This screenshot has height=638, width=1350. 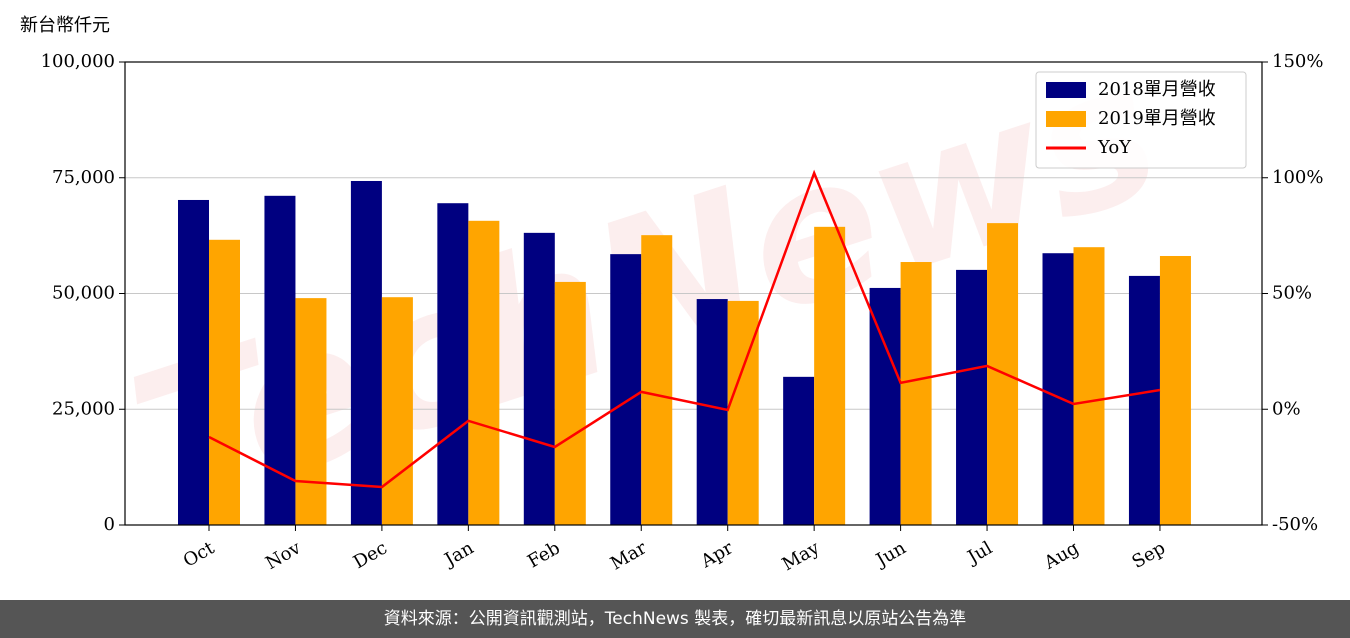 What do you see at coordinates (83, 177) in the screenshot?
I see `y-tick-label: 75,000` at bounding box center [83, 177].